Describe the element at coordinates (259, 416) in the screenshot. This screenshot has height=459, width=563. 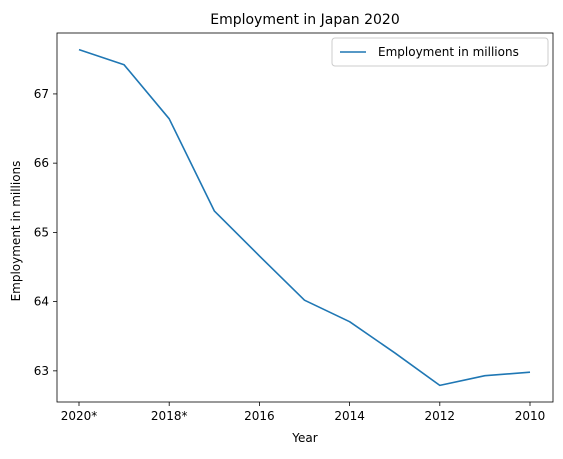
I see `x-tick-label: 2016` at that location.